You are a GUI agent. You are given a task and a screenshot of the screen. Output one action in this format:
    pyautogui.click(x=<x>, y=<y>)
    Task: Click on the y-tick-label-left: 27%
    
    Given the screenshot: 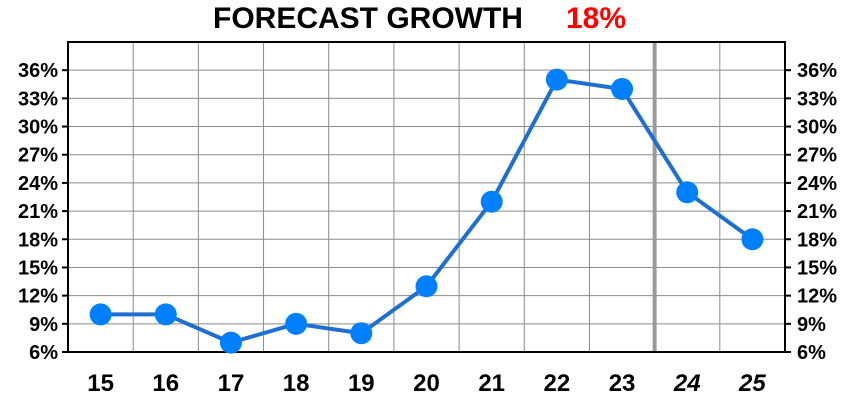 What is the action you would take?
    pyautogui.click(x=38, y=156)
    